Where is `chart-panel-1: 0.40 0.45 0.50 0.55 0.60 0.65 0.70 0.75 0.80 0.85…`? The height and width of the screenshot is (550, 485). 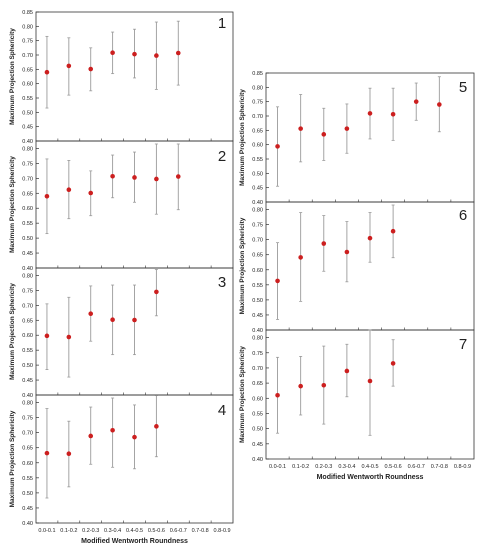
chart-panel-1: 0.40 0.45 0.50 0.55 0.60 0.65 0.70 0.75 0.80 0.85… is located at coordinates (121, 77).